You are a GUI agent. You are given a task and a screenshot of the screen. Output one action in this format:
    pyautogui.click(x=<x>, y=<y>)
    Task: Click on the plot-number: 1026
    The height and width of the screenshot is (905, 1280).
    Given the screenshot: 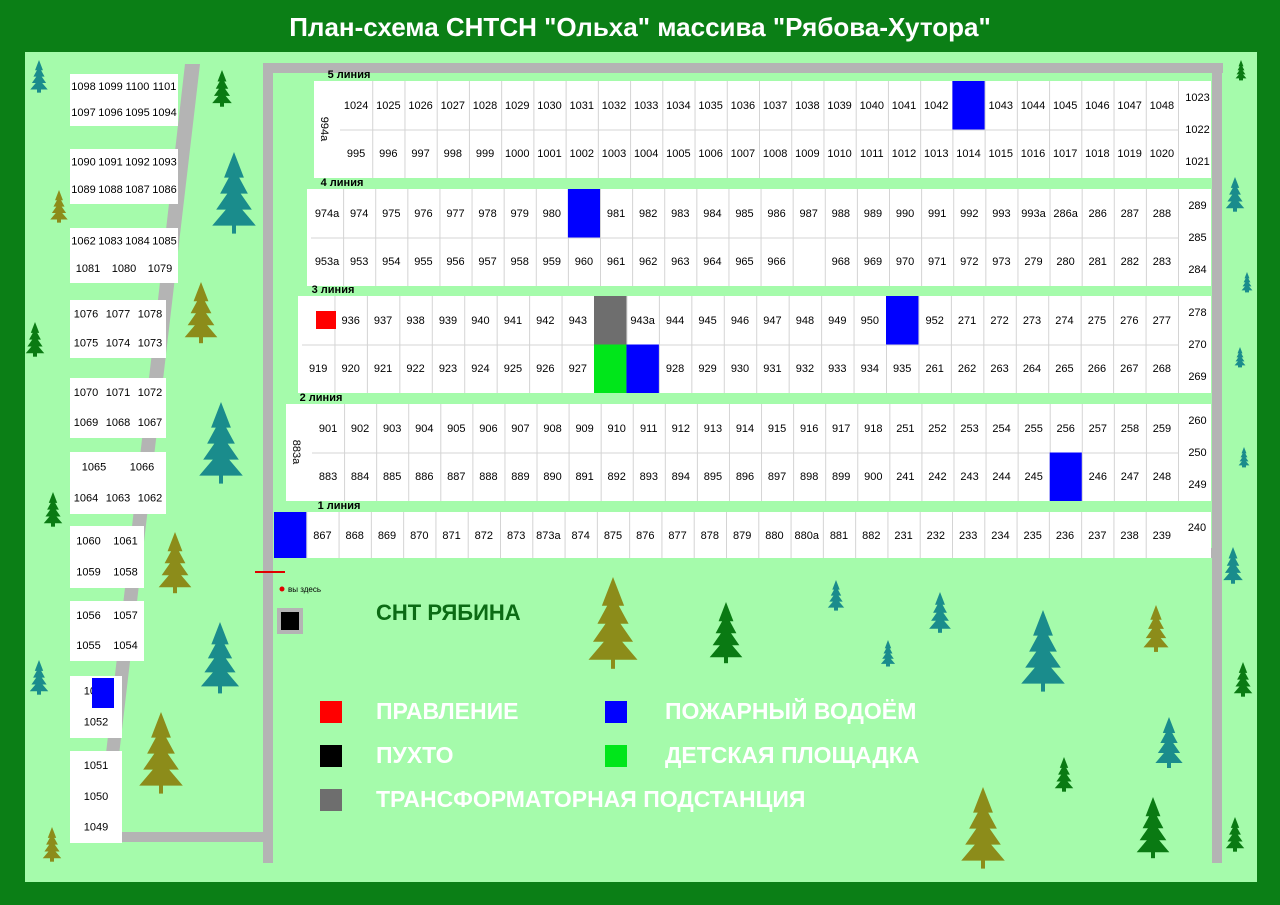 What is the action you would take?
    pyautogui.click(x=420, y=106)
    